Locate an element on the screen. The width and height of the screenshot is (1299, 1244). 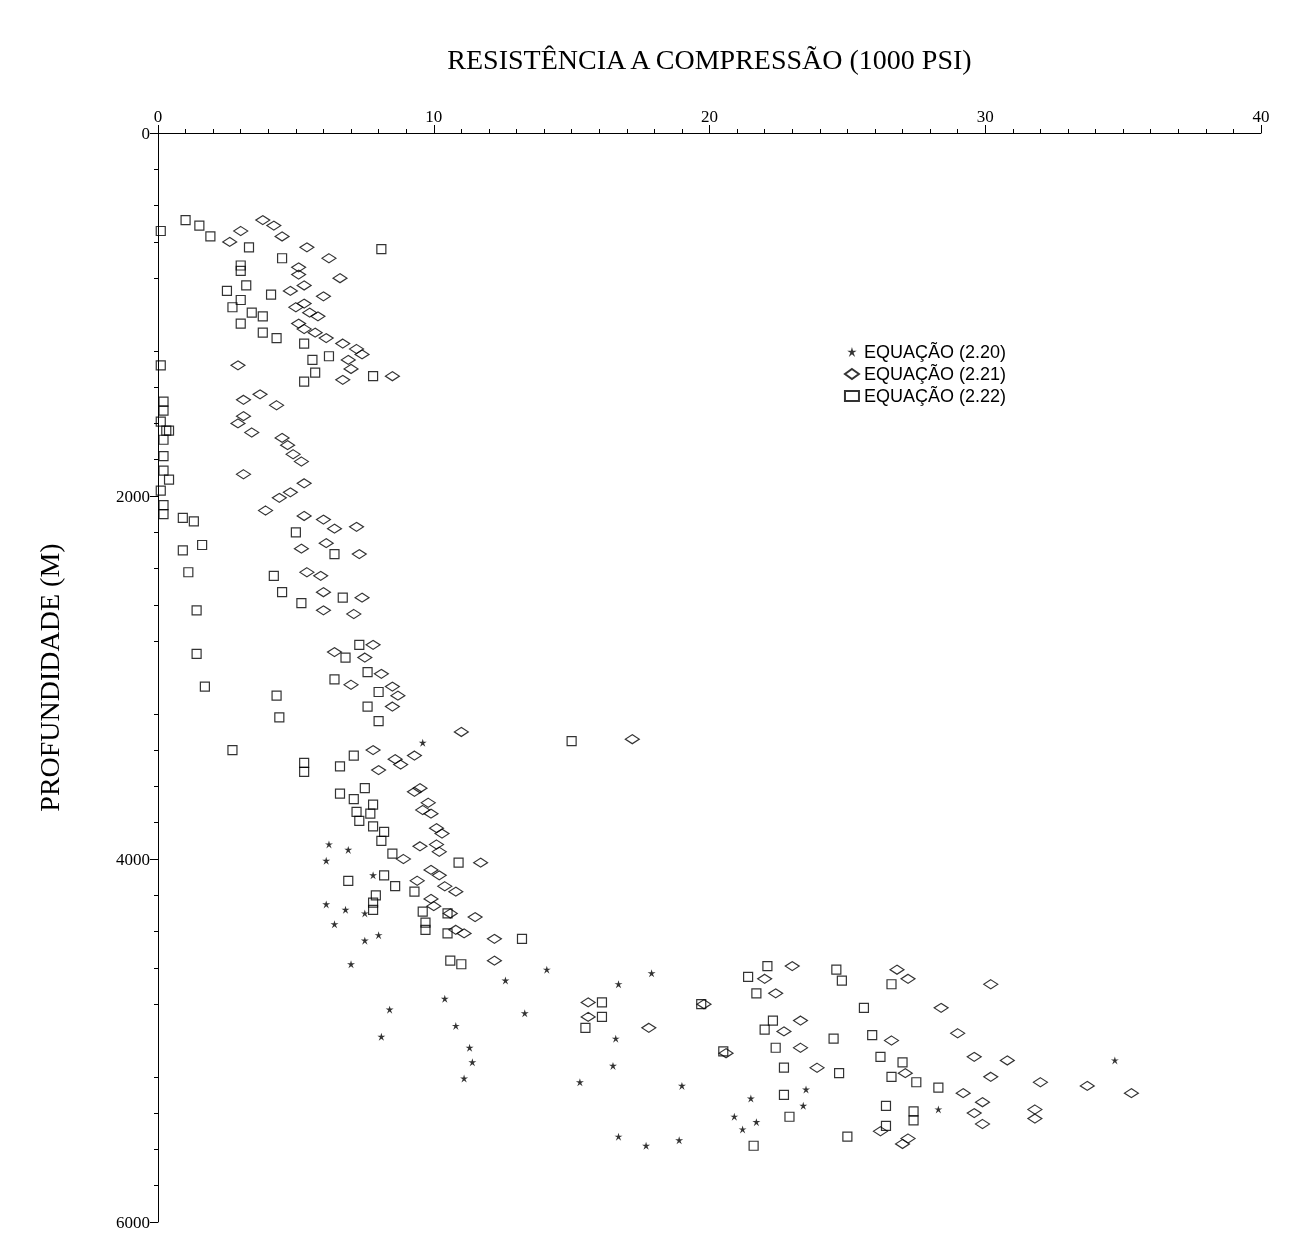
x-axis-title: RESISTÊNCIA A COMPRESSÃO (1000 PSI) is located at coordinates (709, 59).